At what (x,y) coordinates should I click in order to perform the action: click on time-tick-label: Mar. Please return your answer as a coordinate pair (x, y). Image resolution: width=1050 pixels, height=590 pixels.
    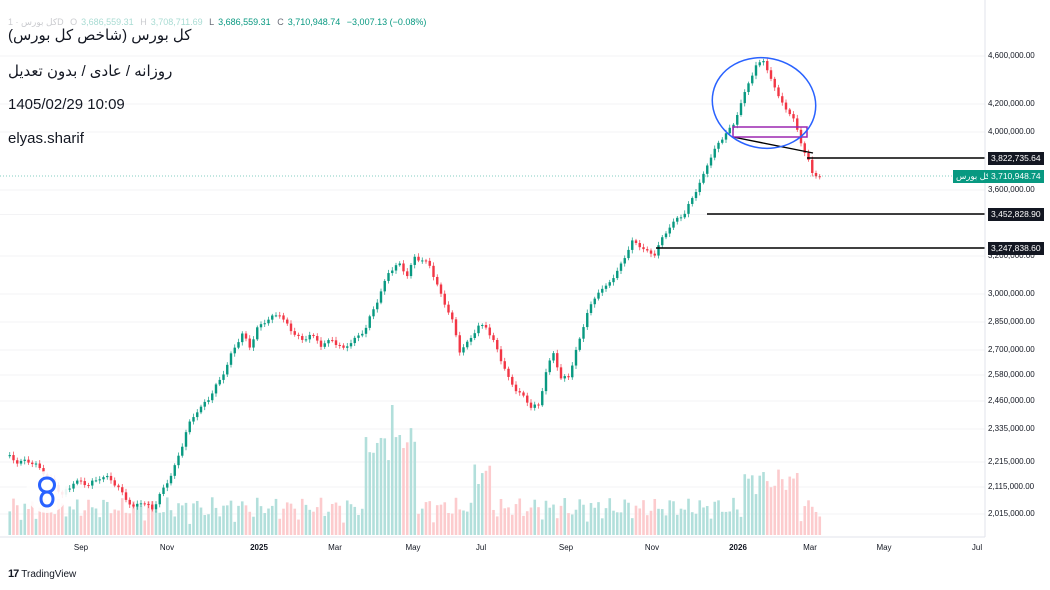
    Looking at the image, I should click on (810, 547).